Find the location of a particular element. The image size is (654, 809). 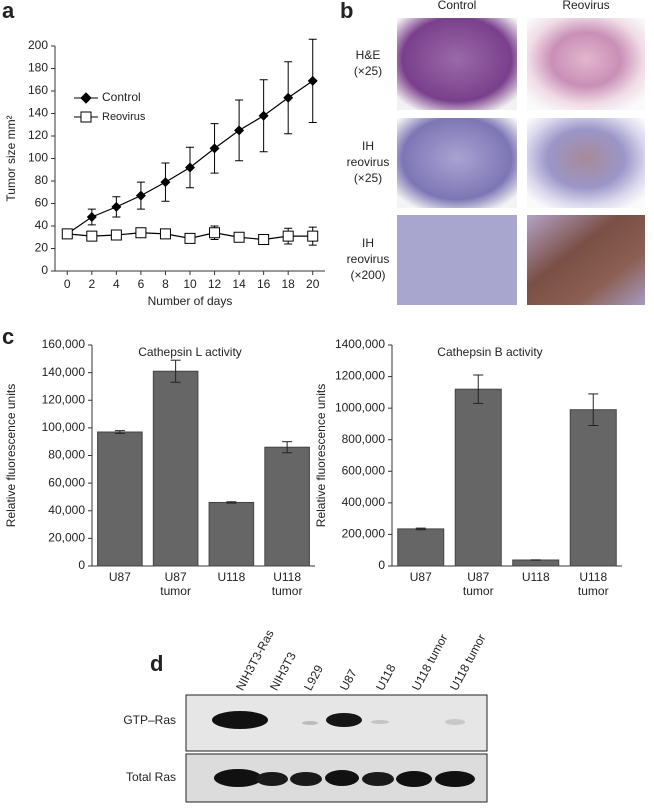

column-header: Control is located at coordinates (457, 6).